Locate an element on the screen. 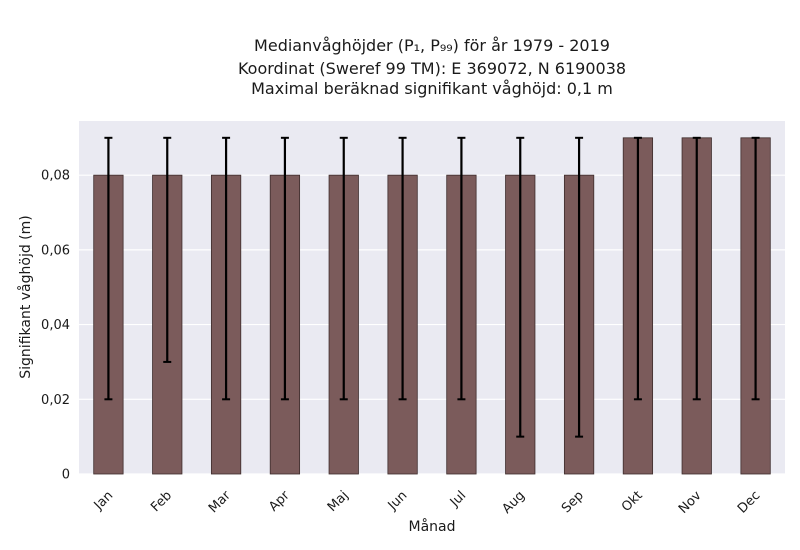 This screenshot has width=800, height=550. x-tick-label: Okt is located at coordinates (632, 501).